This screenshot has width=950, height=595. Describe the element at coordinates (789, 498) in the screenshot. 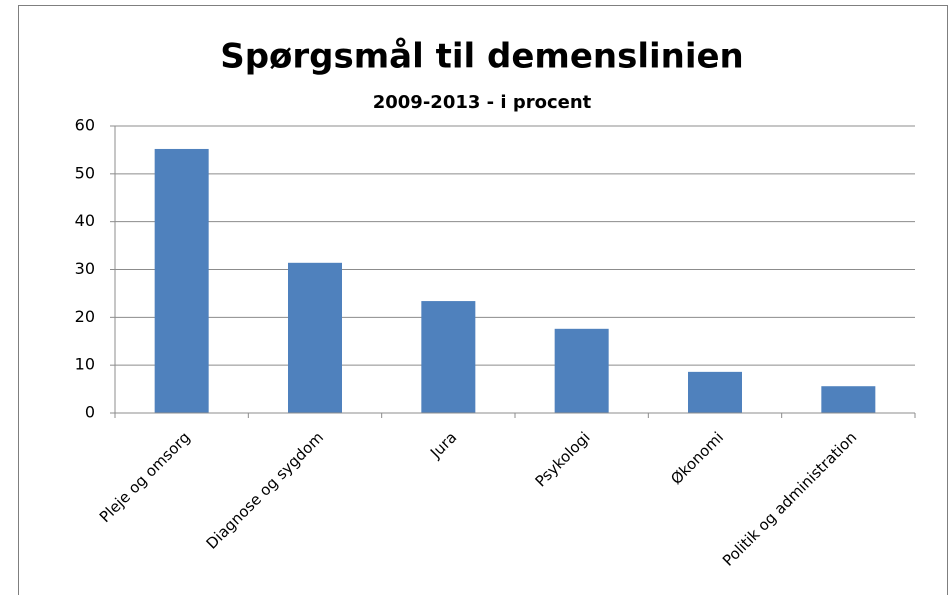

I see `x-tick-label: Politik og administration` at that location.